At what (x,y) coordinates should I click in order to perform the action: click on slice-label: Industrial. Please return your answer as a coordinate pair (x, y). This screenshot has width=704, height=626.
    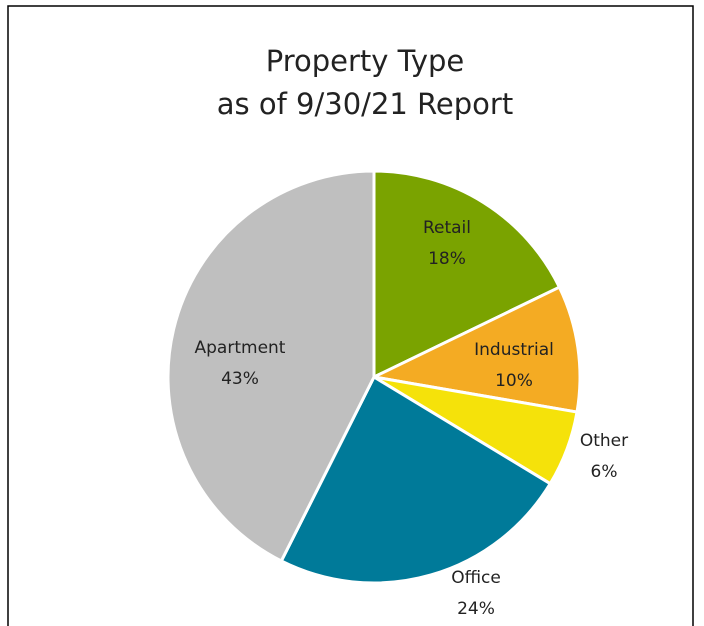
    Looking at the image, I should click on (514, 350).